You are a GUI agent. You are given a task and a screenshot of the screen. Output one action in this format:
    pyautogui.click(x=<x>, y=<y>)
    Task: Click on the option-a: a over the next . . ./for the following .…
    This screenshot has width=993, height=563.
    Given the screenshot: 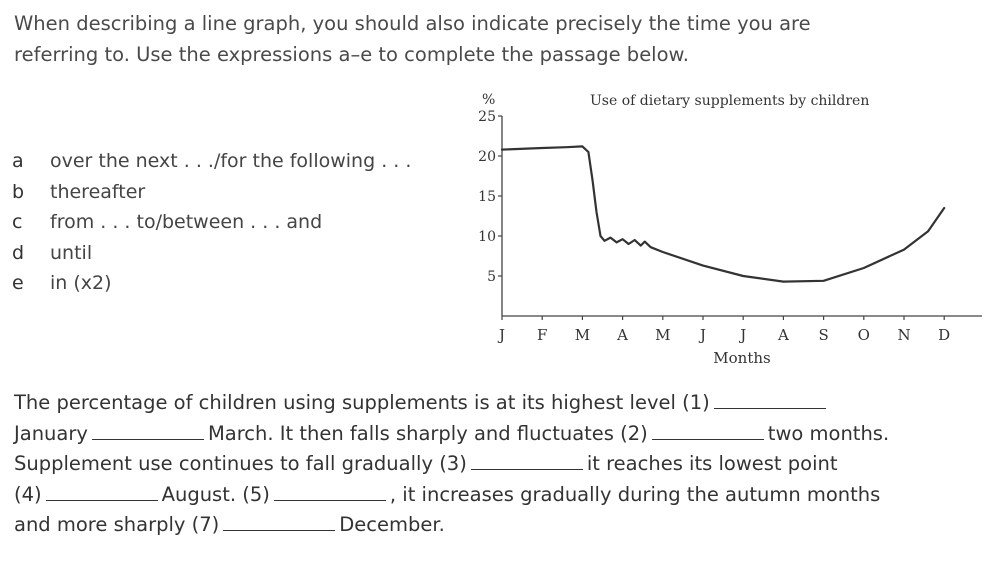 What is the action you would take?
    pyautogui.click(x=211, y=161)
    